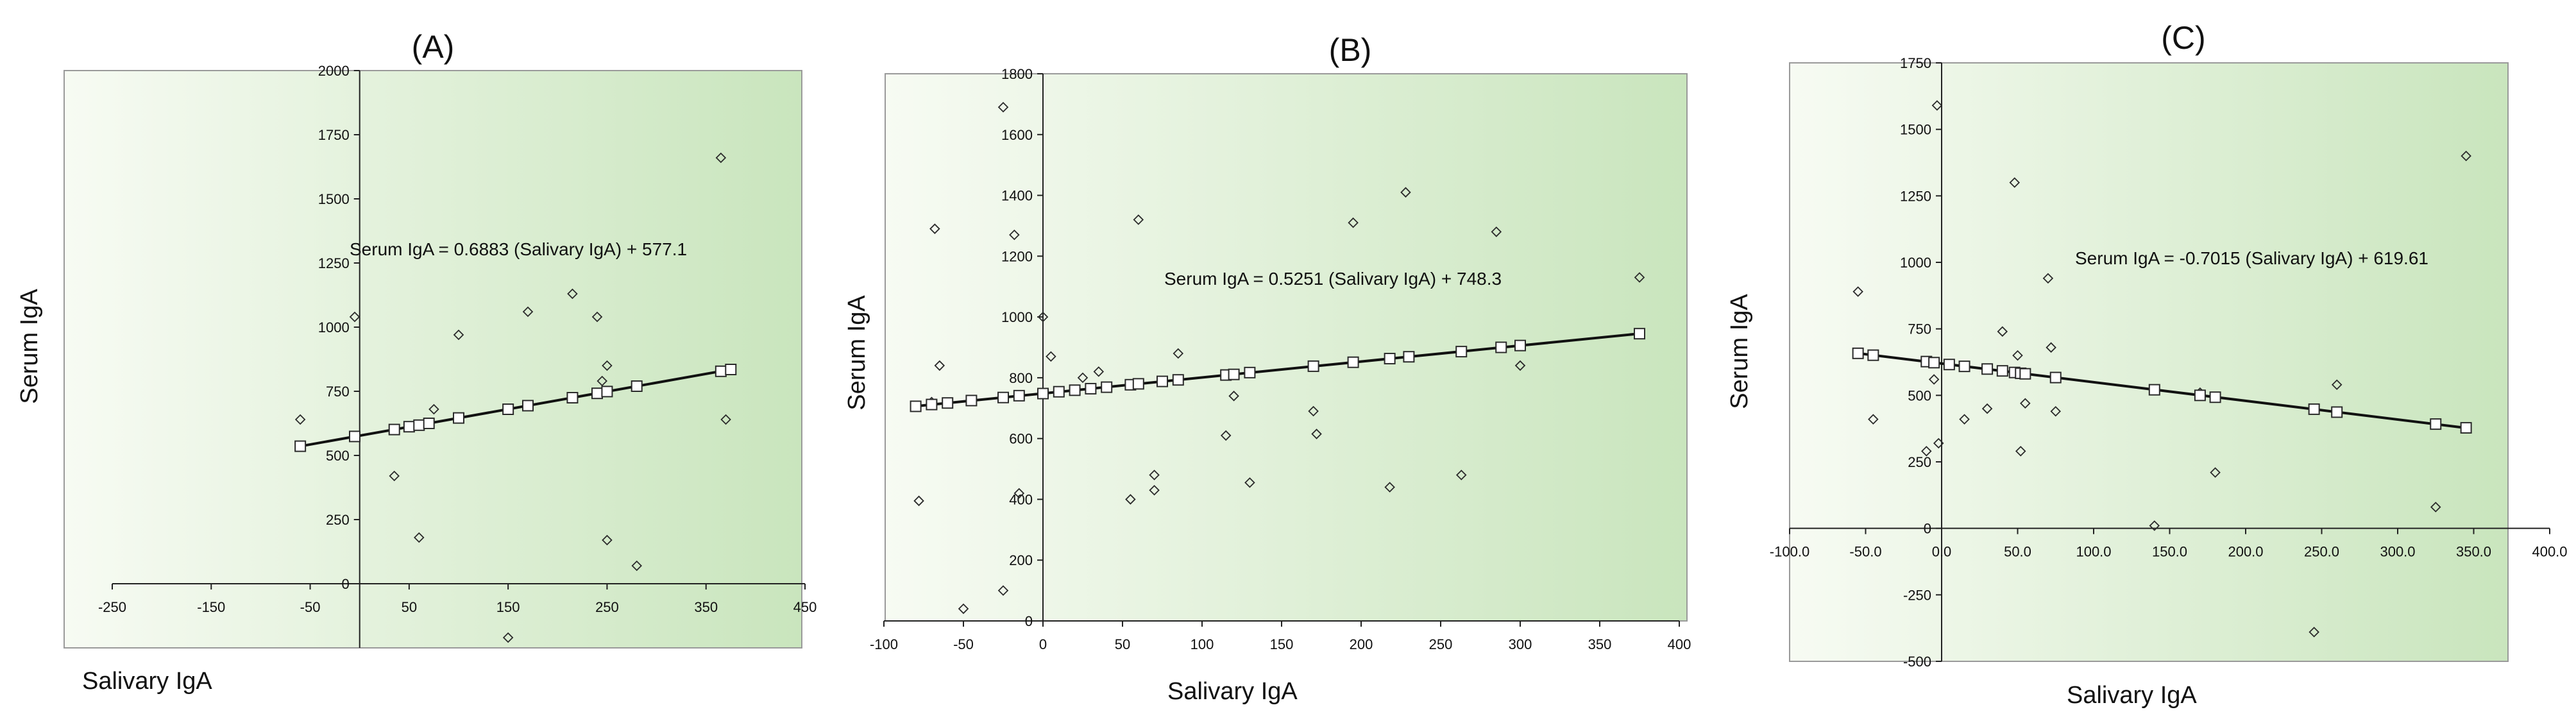 Image resolution: width=2576 pixels, height=721 pixels. Describe the element at coordinates (2549, 552) in the screenshot. I see `x-tick-label: 400.0` at that location.